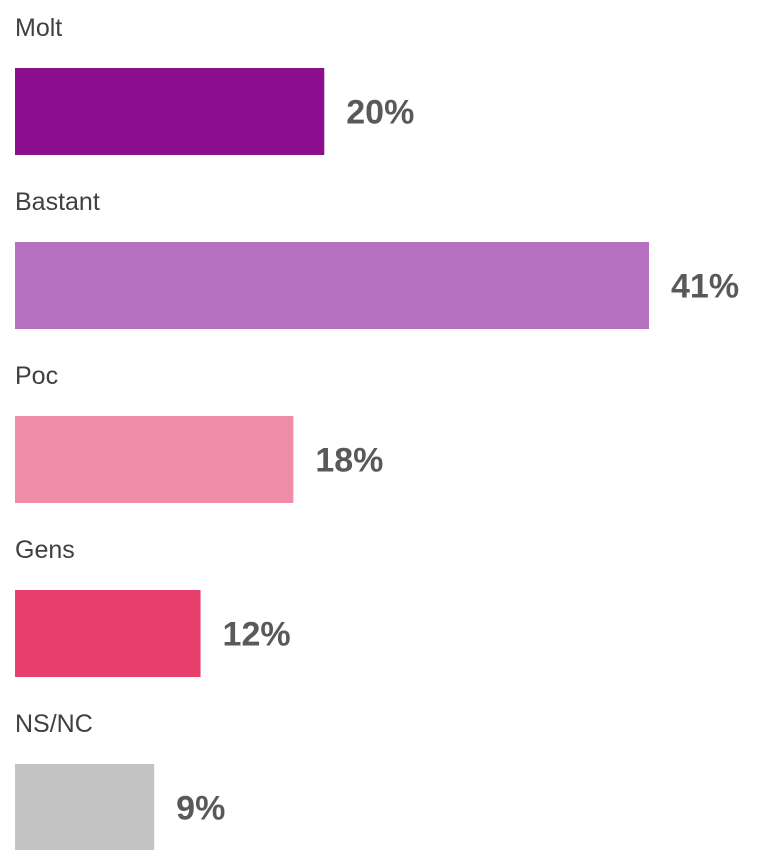 The width and height of the screenshot is (757, 850). I want to click on value-label: 18%, so click(349, 461).